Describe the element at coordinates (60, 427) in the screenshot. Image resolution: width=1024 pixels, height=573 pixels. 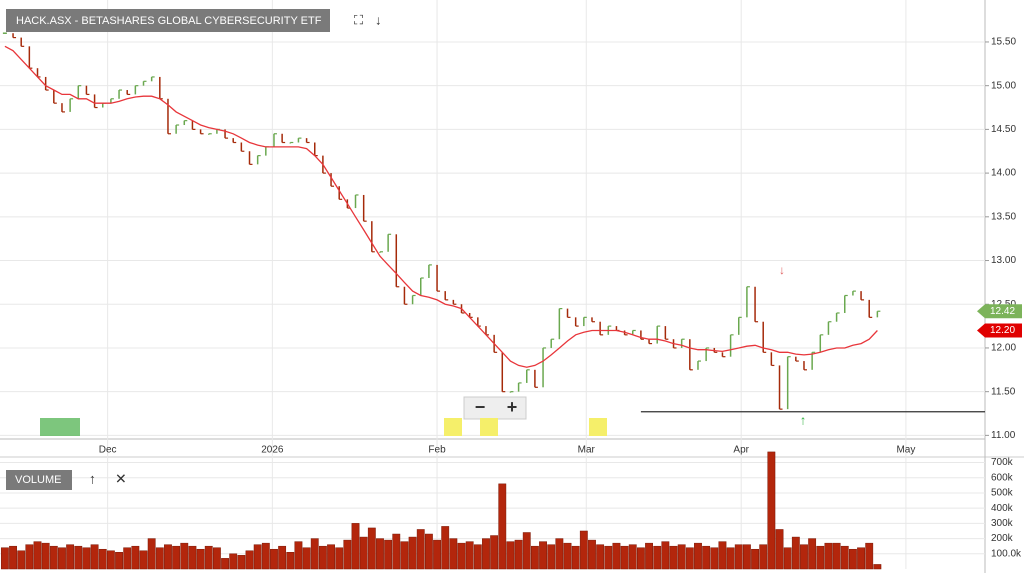
I see `event-marker` at that location.